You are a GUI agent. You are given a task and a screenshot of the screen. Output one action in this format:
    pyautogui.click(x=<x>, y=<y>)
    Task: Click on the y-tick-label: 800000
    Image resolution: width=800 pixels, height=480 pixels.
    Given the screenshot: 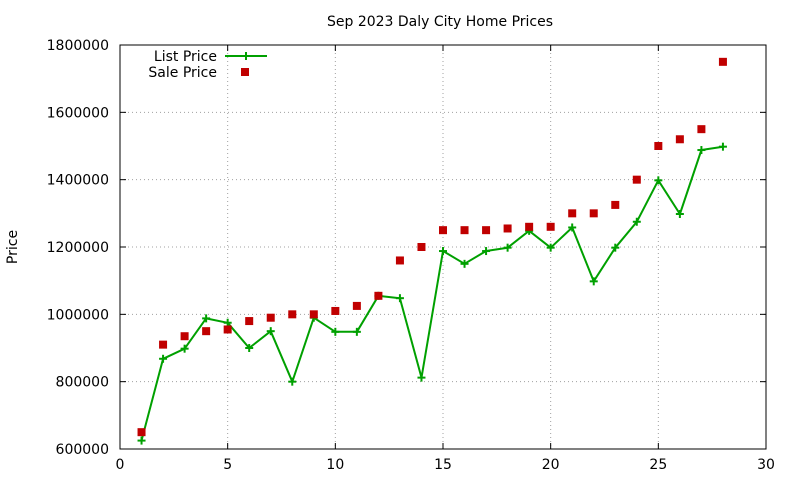 What is the action you would take?
    pyautogui.click(x=82, y=383)
    